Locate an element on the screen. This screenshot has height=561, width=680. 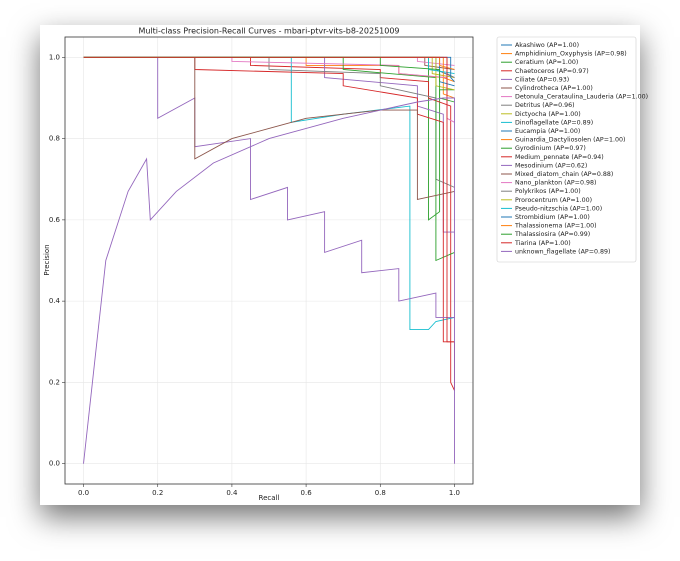
legend-label: Gyrodinium (AP=0.97) is located at coordinates (550, 148).